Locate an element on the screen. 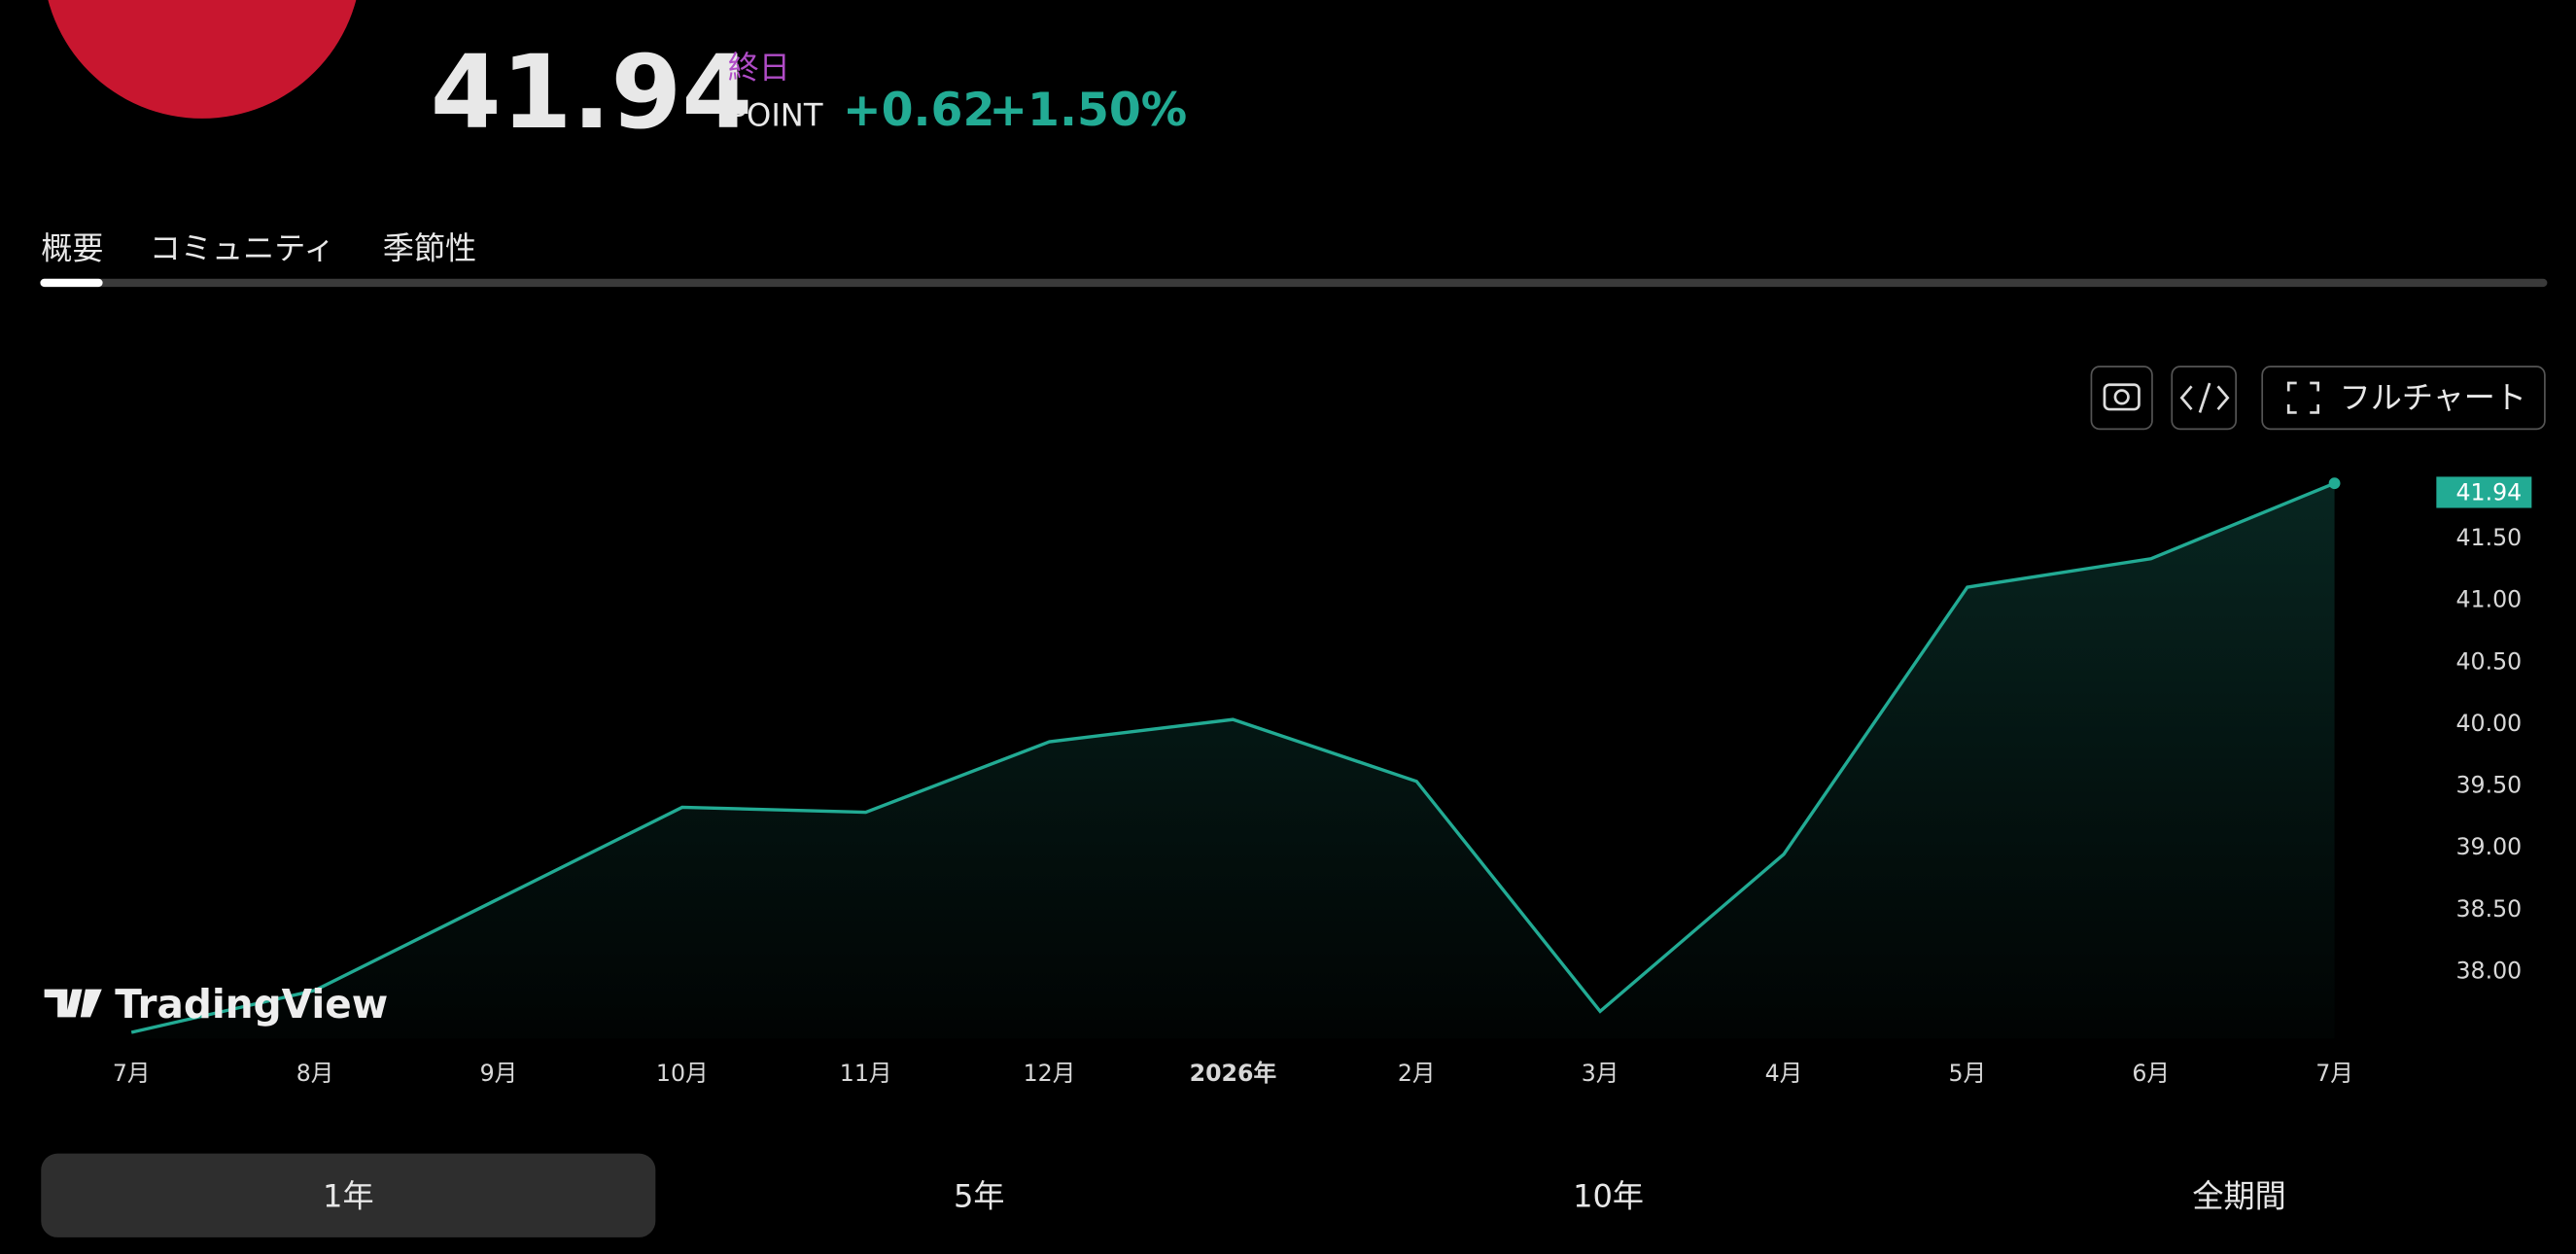  range-button: 全期間 is located at coordinates (2238, 1196).